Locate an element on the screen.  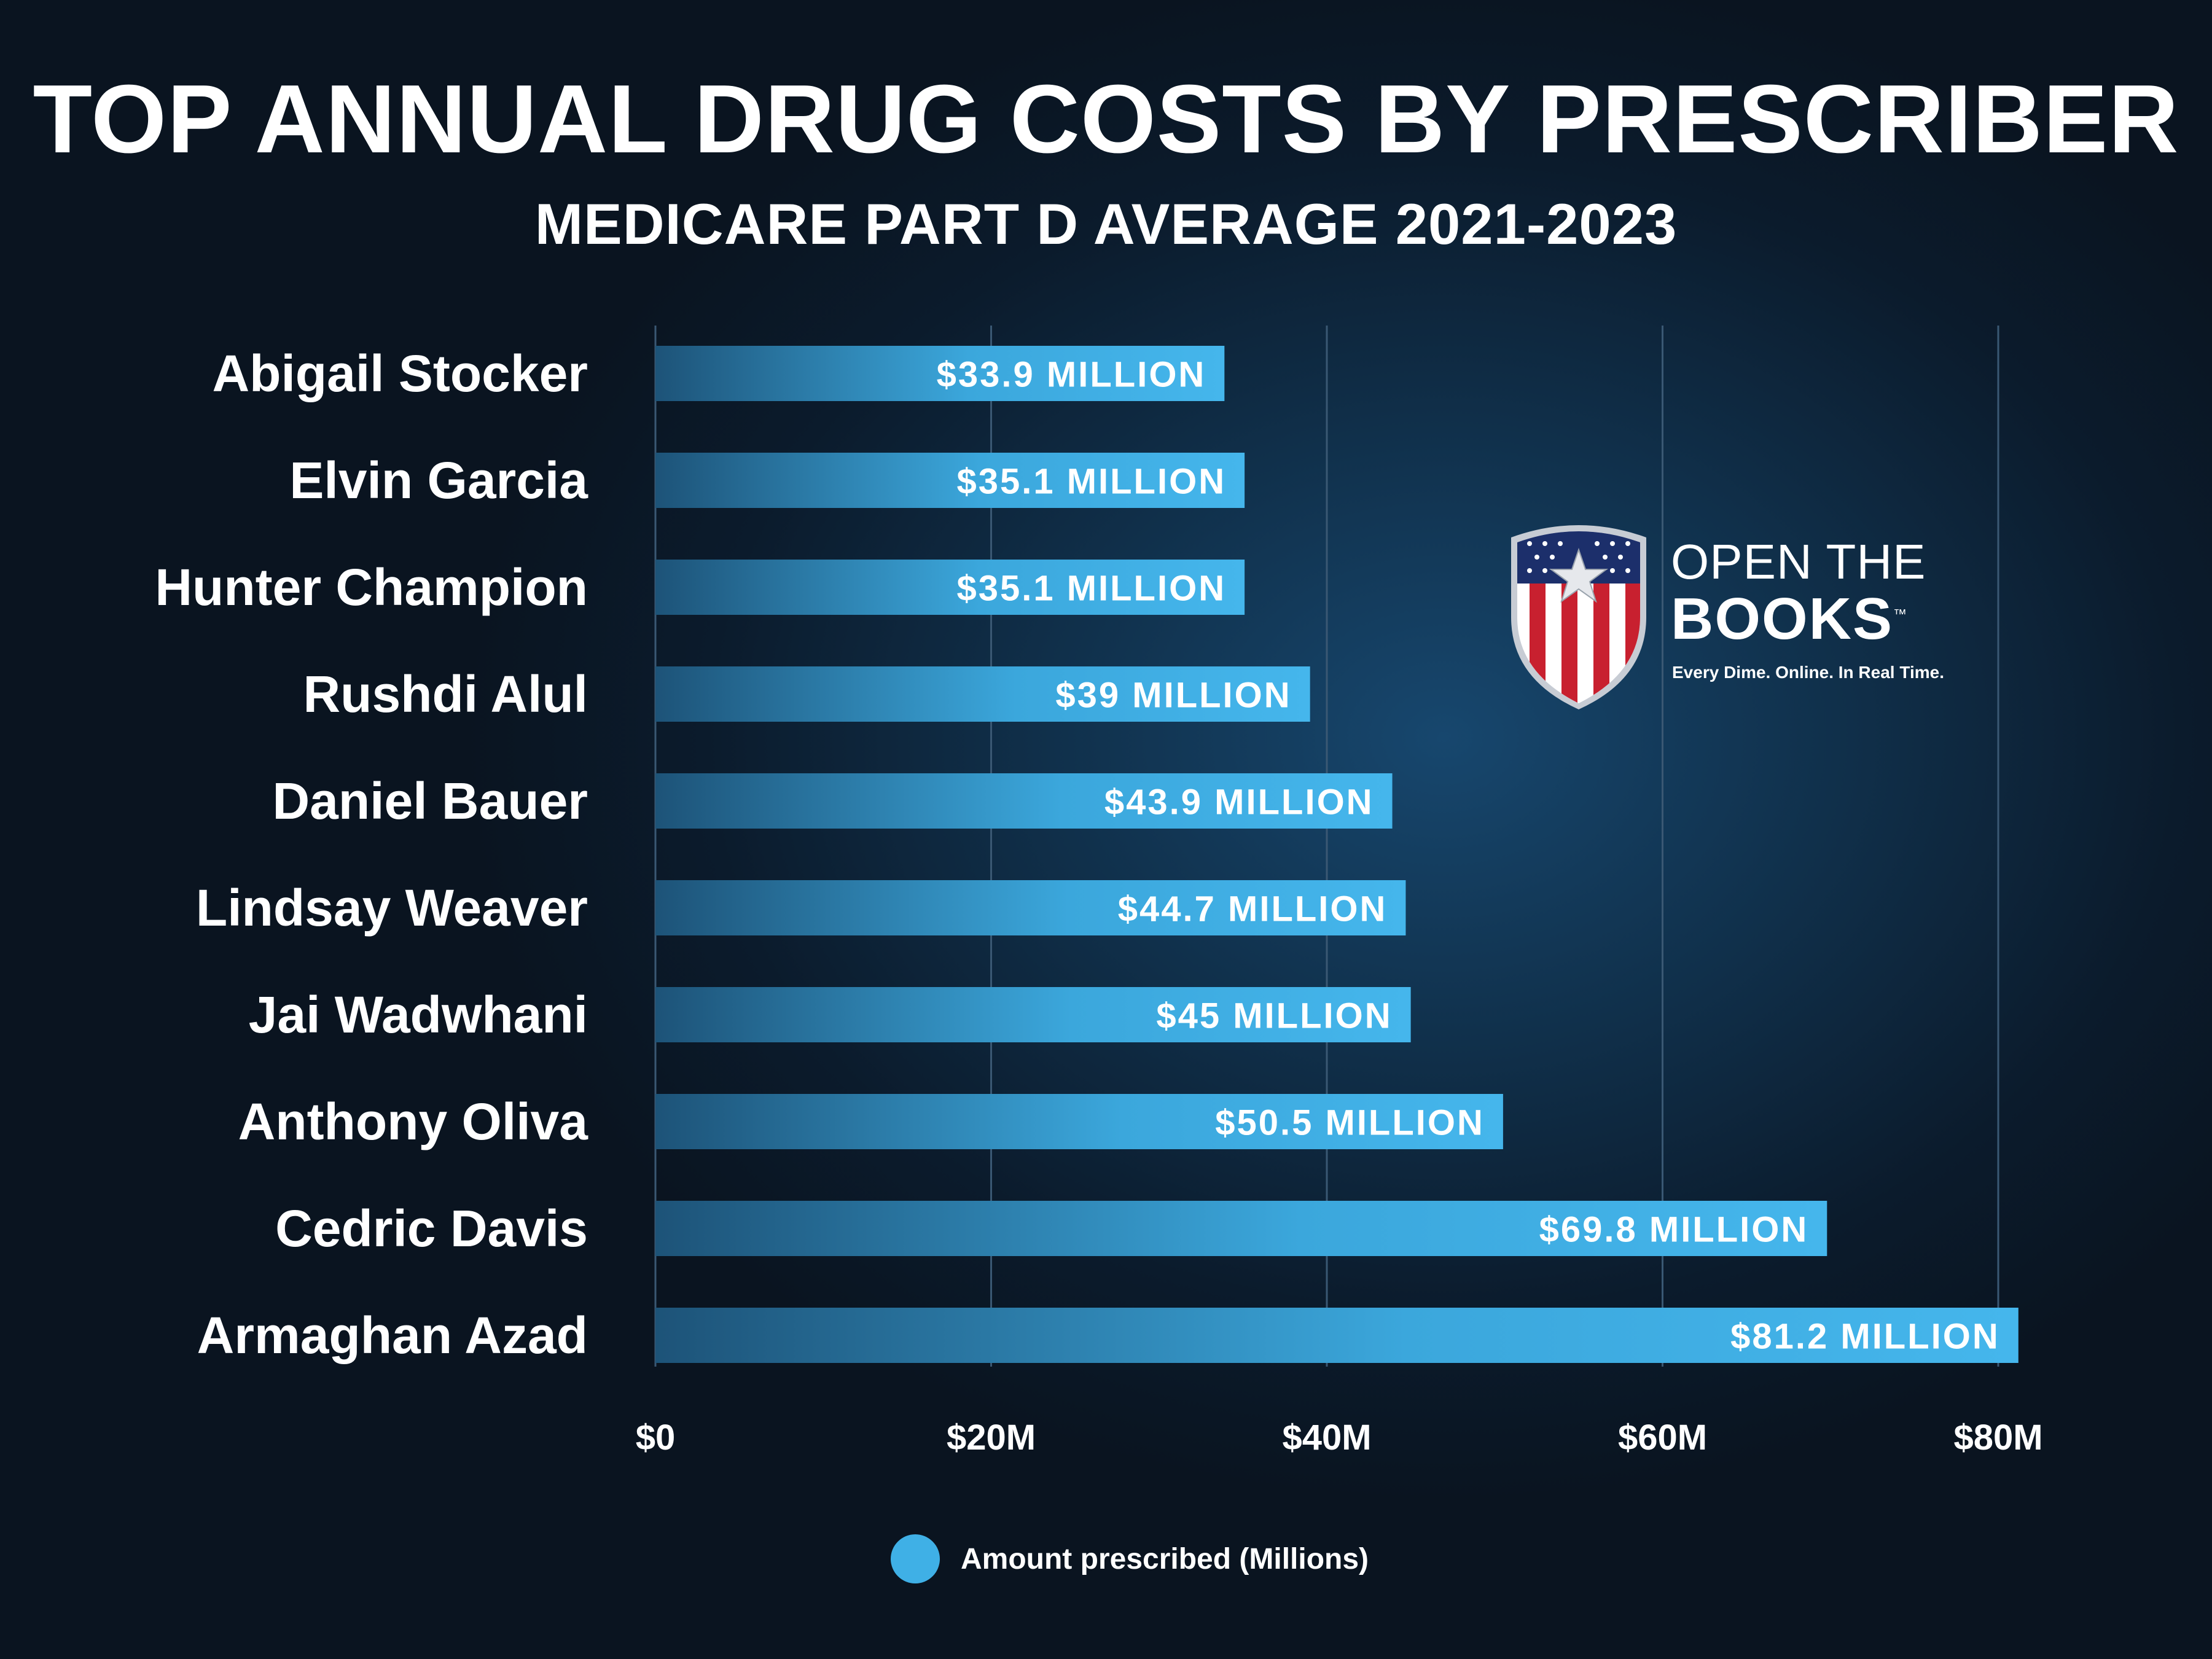
x-tick-label: $60M is located at coordinates (1662, 1438).